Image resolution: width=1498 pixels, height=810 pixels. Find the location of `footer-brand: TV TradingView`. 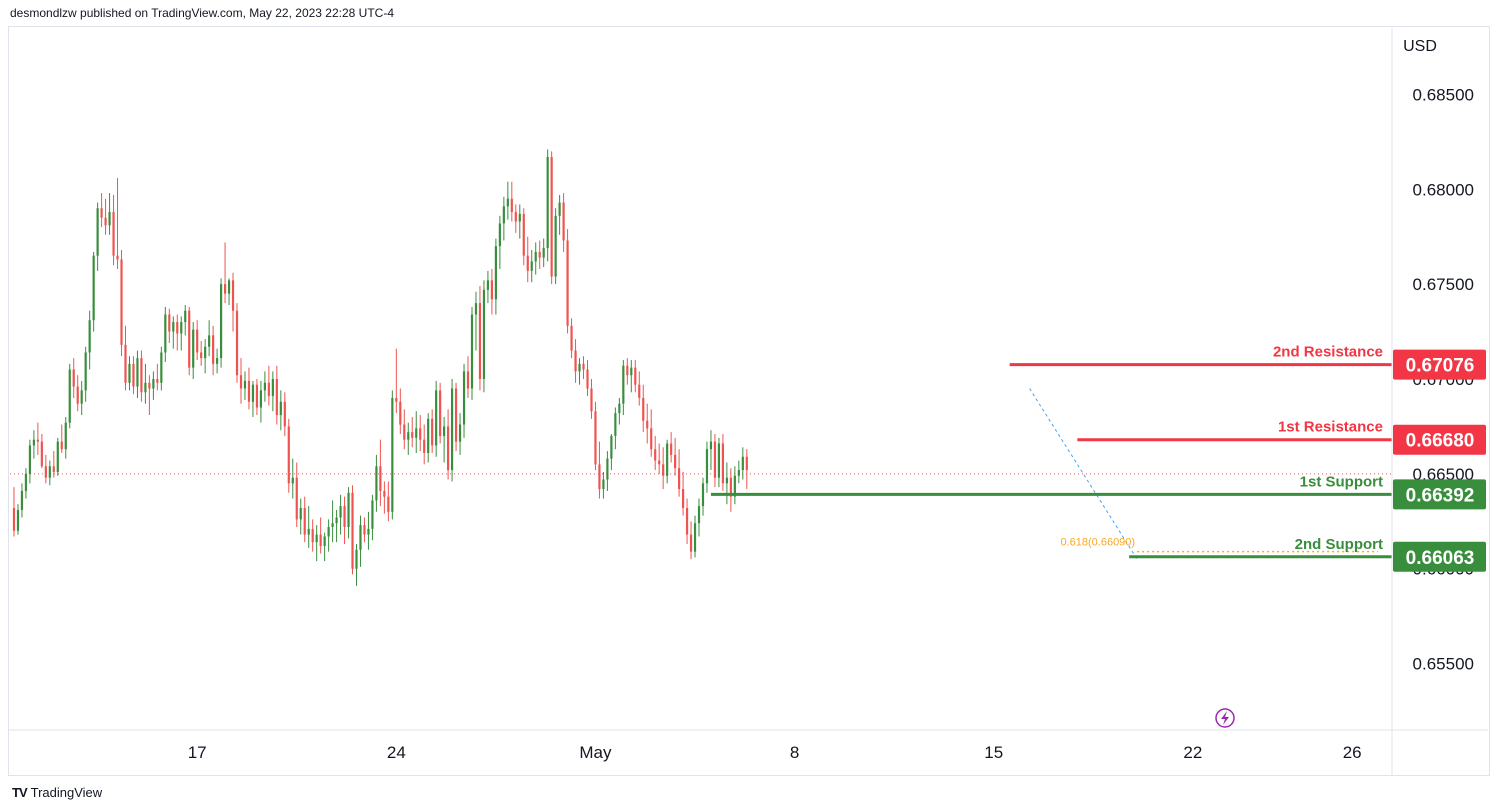

footer-brand: TV TradingView is located at coordinates (57, 792).